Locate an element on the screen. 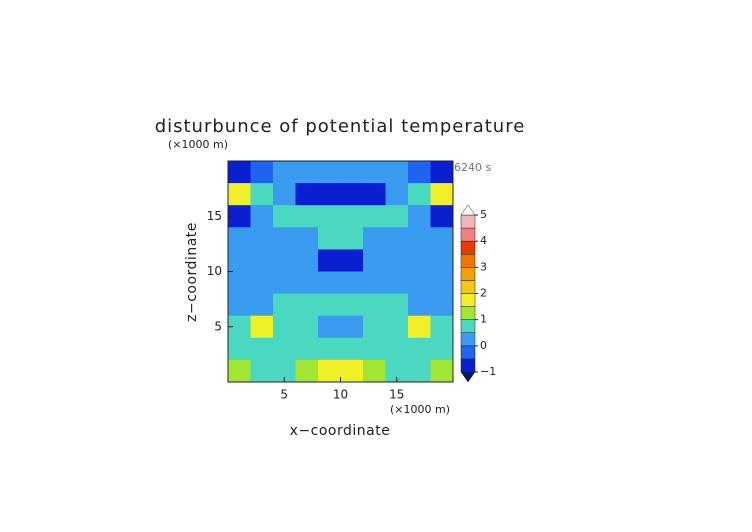 The height and width of the screenshot is (532, 752). y-tick-label: 15 is located at coordinates (214, 216).